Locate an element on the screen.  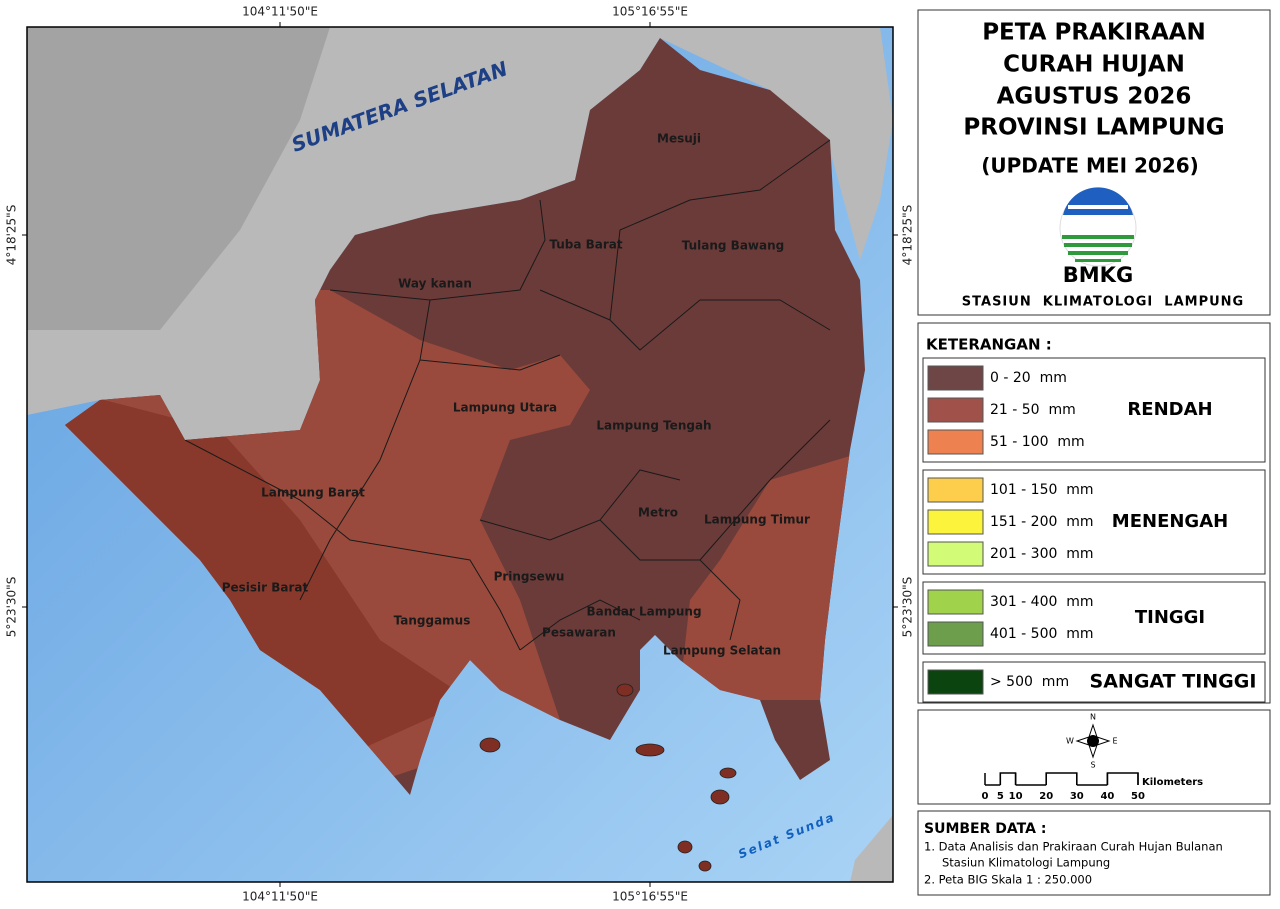
source-line: Stasiun Klimatologi Lampung is located at coordinates (1026, 863).